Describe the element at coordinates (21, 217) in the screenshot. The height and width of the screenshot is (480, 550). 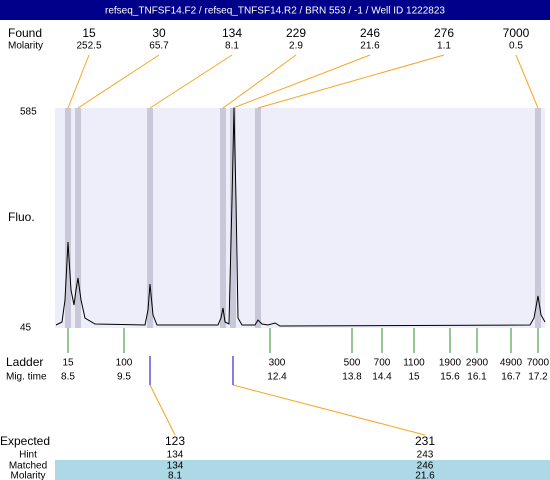
I see `axis-label: Fluo.` at that location.